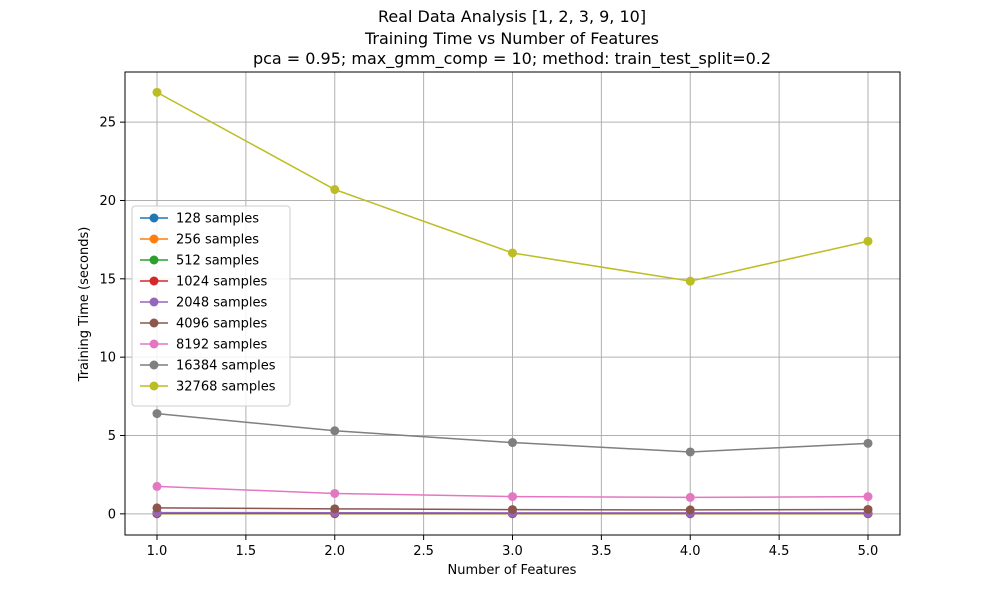  What do you see at coordinates (601, 551) in the screenshot?
I see `x-tick-label: 3.5` at bounding box center [601, 551].